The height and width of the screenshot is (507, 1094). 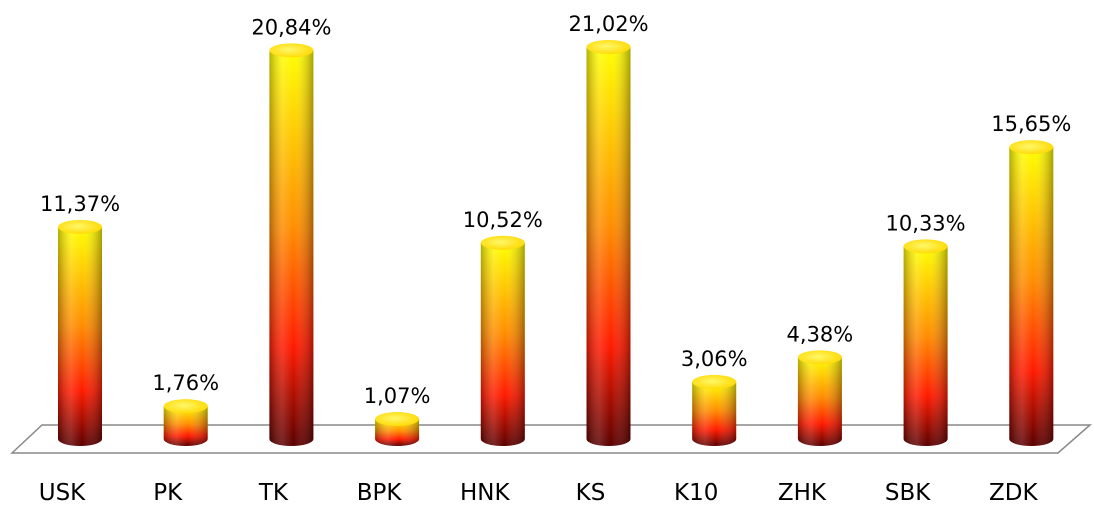 I want to click on bar-bpk, so click(x=397, y=429).